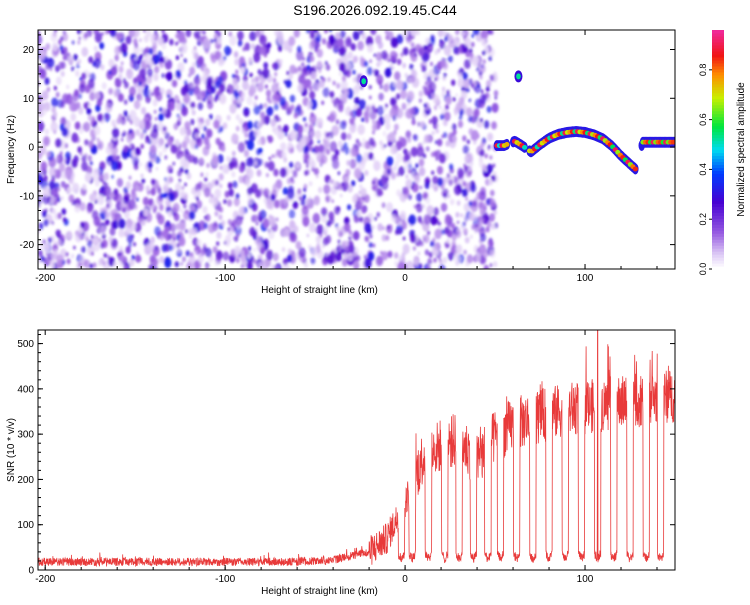  I want to click on y-axis-label: Frequency (Hz), so click(11, 149).